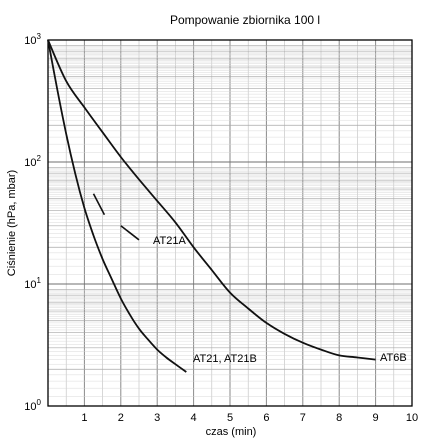 The image size is (433, 442). I want to click on series-label-at6b: AT6B, so click(393, 358).